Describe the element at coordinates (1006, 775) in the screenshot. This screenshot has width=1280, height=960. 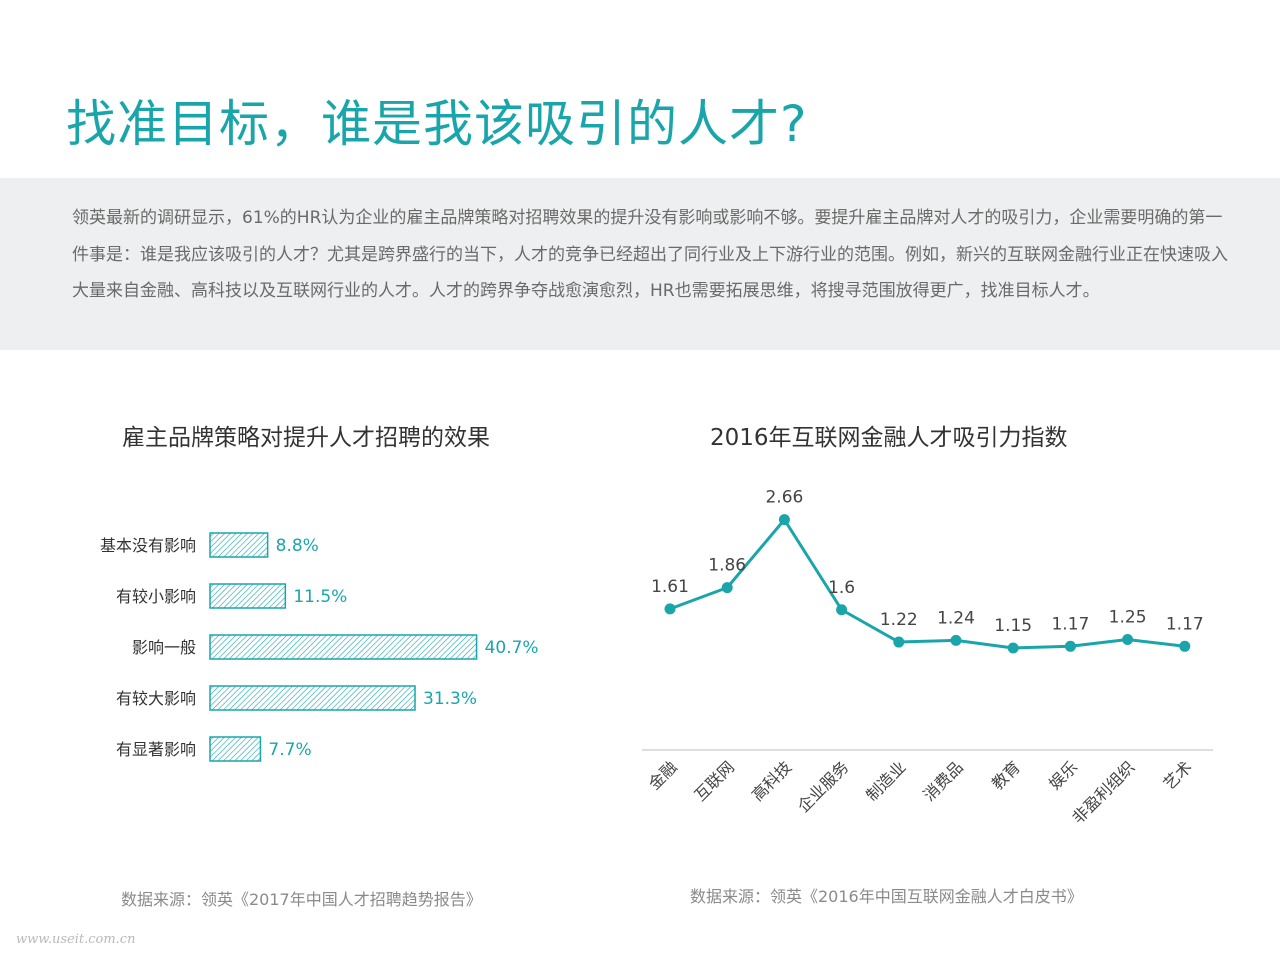
I see `x-tick-label: 教育` at that location.